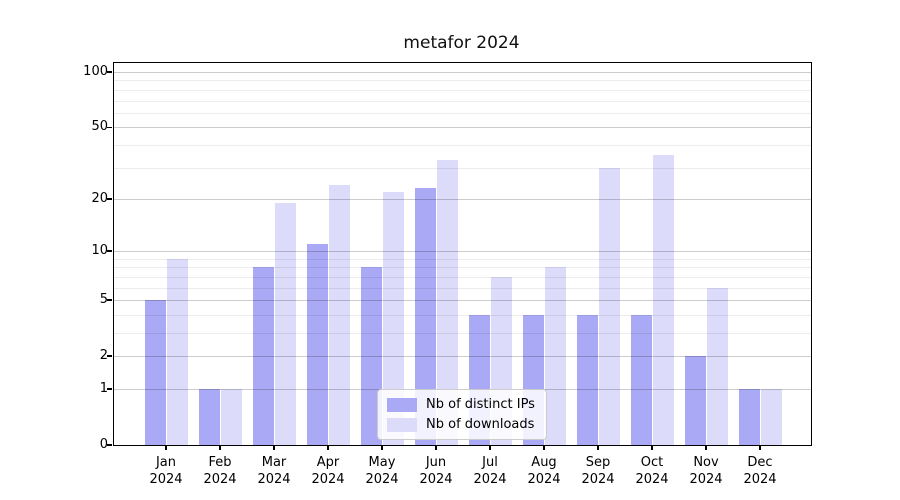 This screenshot has width=900, height=500. I want to click on x-tick-label: Oct 2024, so click(652, 471).